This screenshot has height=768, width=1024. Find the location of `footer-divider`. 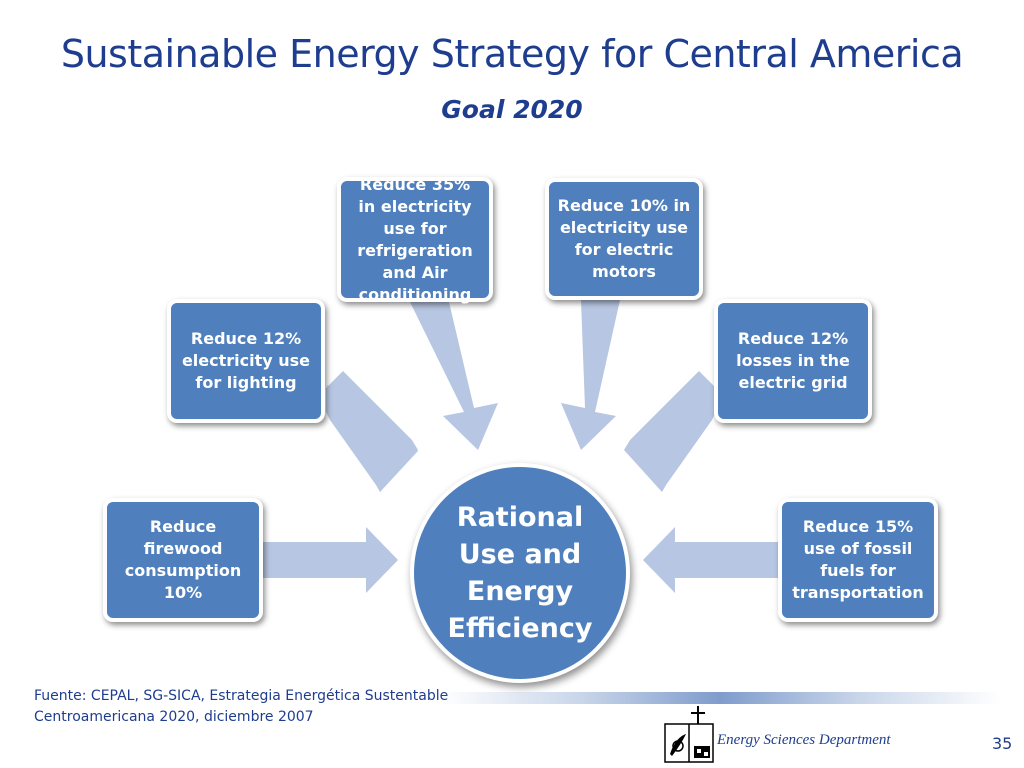

footer-divider is located at coordinates (720, 698).